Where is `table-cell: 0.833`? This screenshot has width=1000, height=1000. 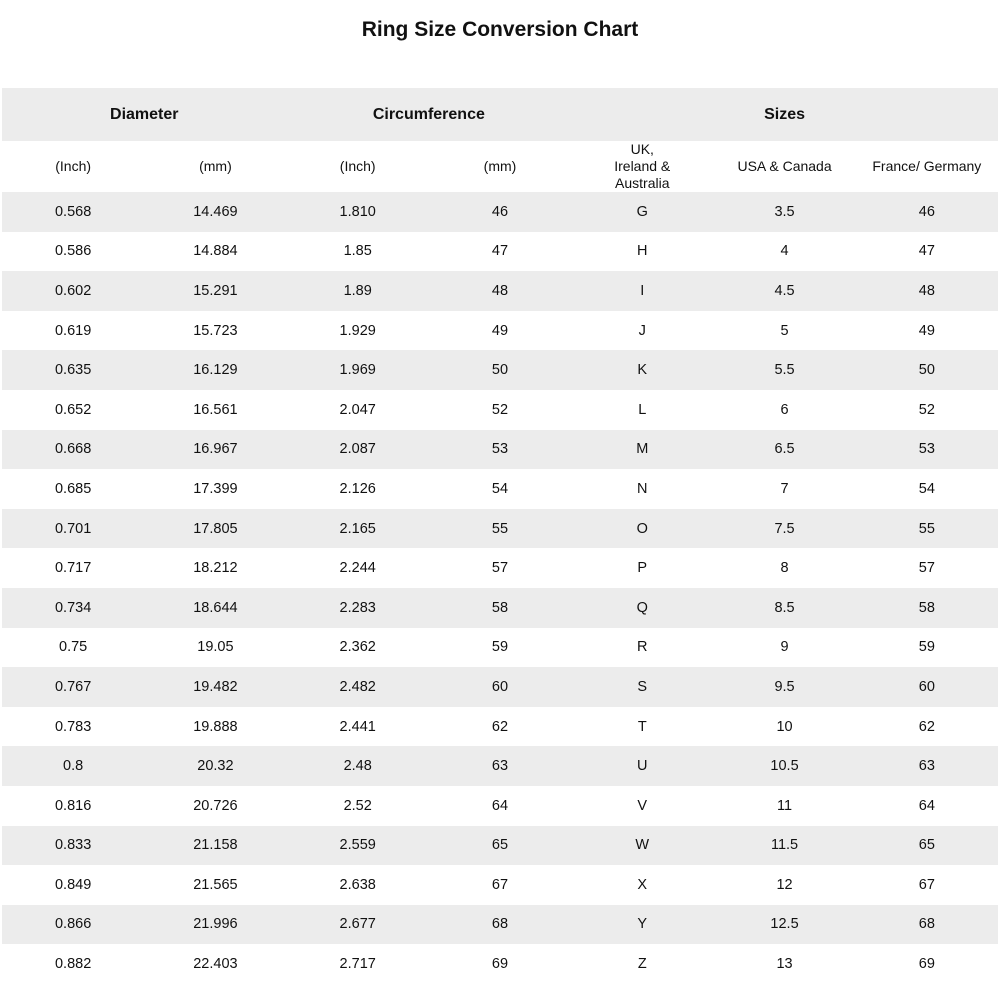
table-cell: 0.833 is located at coordinates (73, 845).